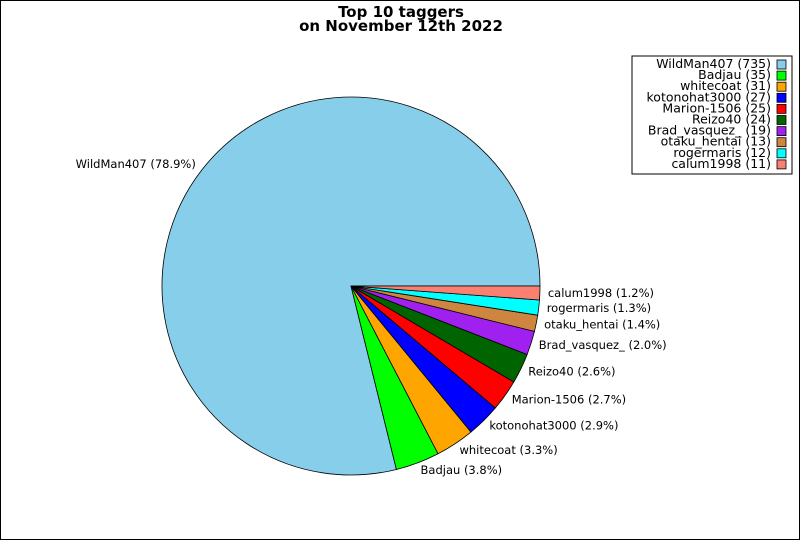  Describe the element at coordinates (553, 426) in the screenshot. I see `slice-label: kotonohat3000 (2.9%)` at that location.